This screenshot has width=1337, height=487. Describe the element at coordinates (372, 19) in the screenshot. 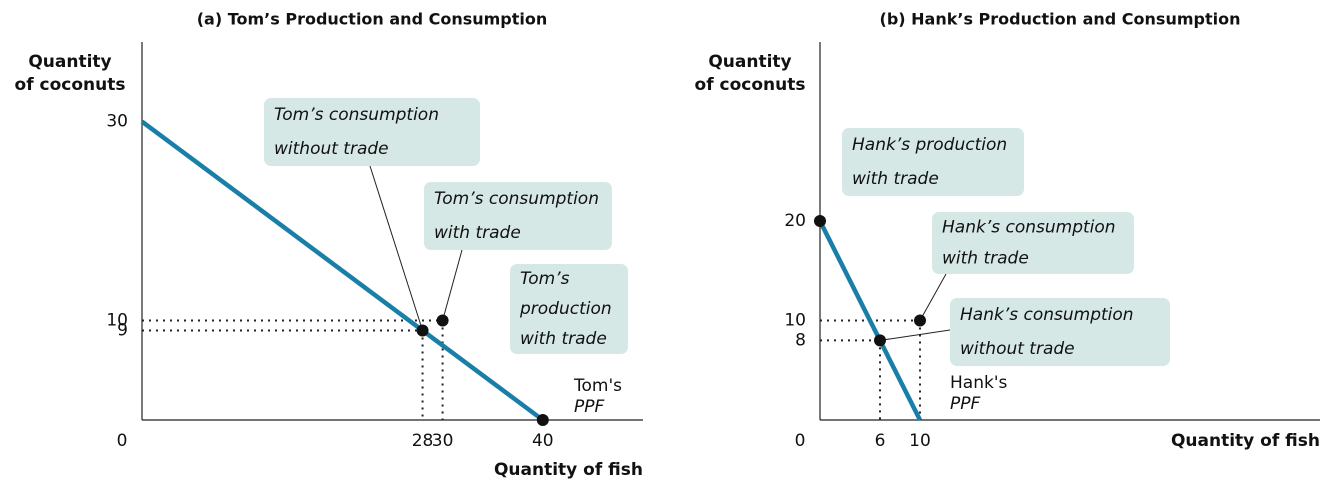

I see `chart-title: (a) Tom’s Production and Consumption` at that location.